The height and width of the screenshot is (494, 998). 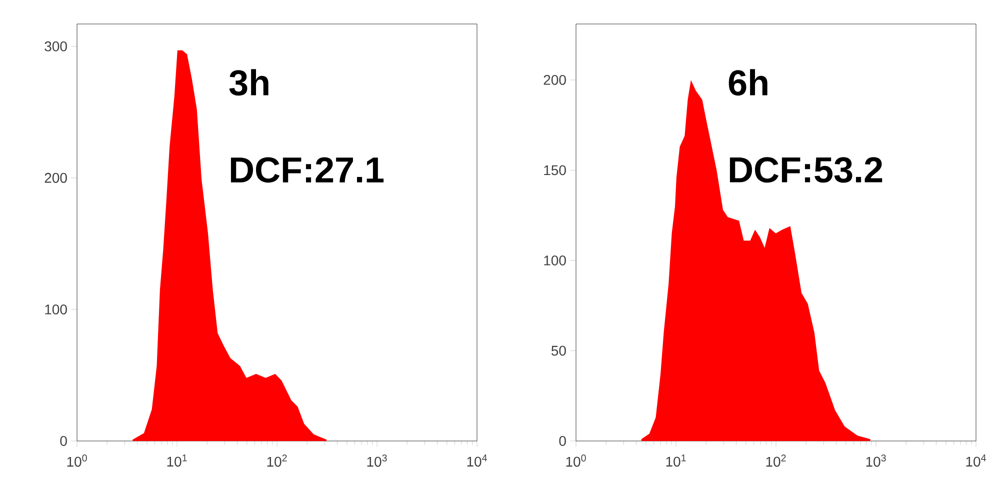 What do you see at coordinates (748, 82) in the screenshot?
I see `annotation: 6h` at bounding box center [748, 82].